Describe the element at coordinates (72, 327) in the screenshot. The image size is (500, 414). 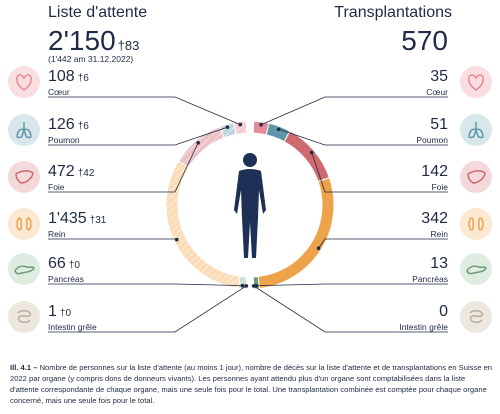
I see `waitlist-organ-label: Intestin grêle` at that location.